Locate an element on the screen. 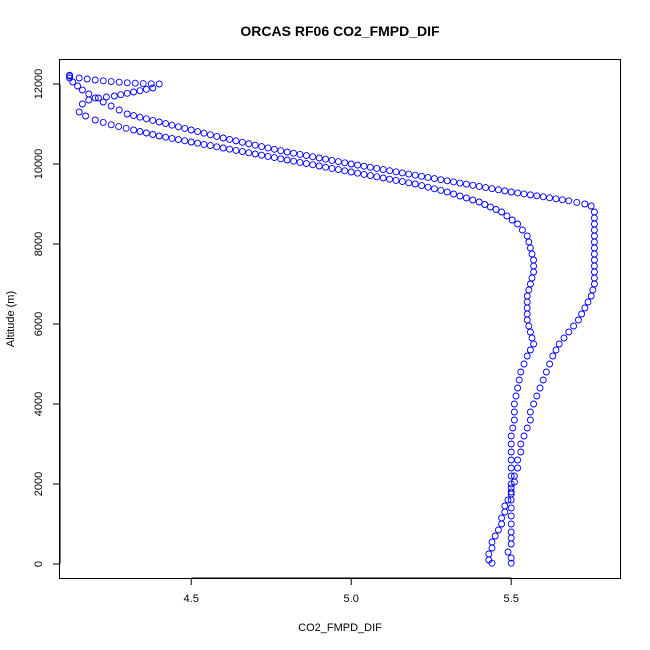 This screenshot has width=650, height=650. y-tick-label: 6000 is located at coordinates (39, 324).